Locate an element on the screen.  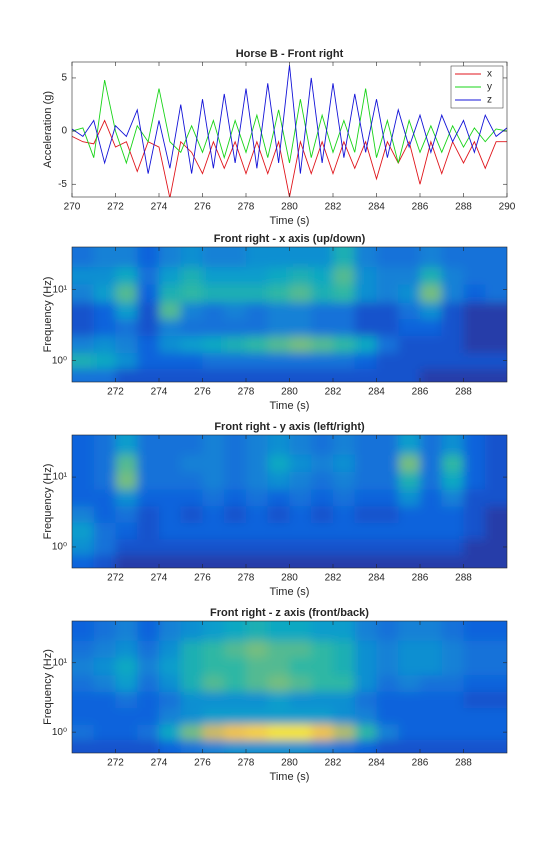
heatmap-cells is located at coordinates (289, 687).